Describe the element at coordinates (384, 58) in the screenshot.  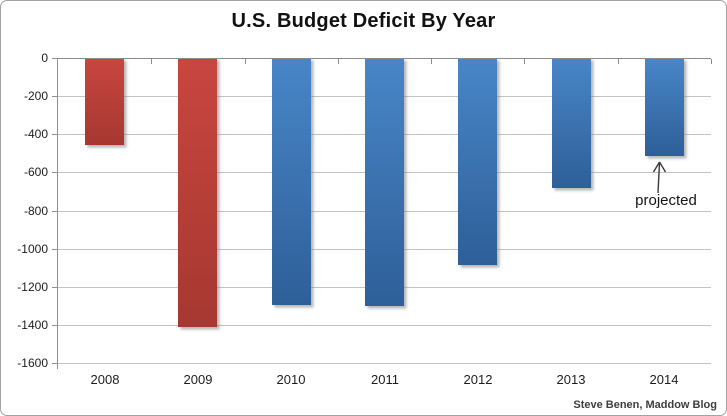
I see `zero-axis-line` at that location.